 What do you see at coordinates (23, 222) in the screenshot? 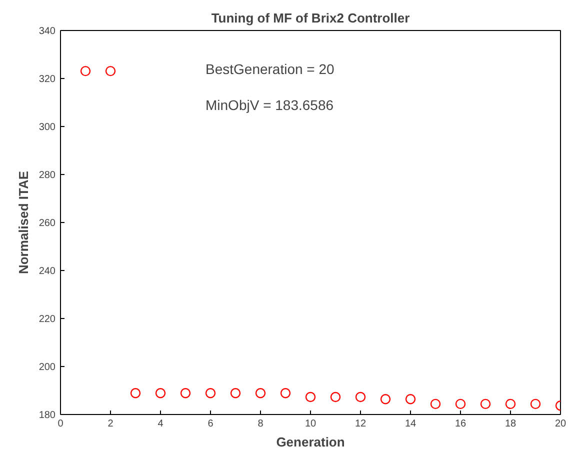
I see `y-axis-title: Normalised ITAE` at bounding box center [23, 222].